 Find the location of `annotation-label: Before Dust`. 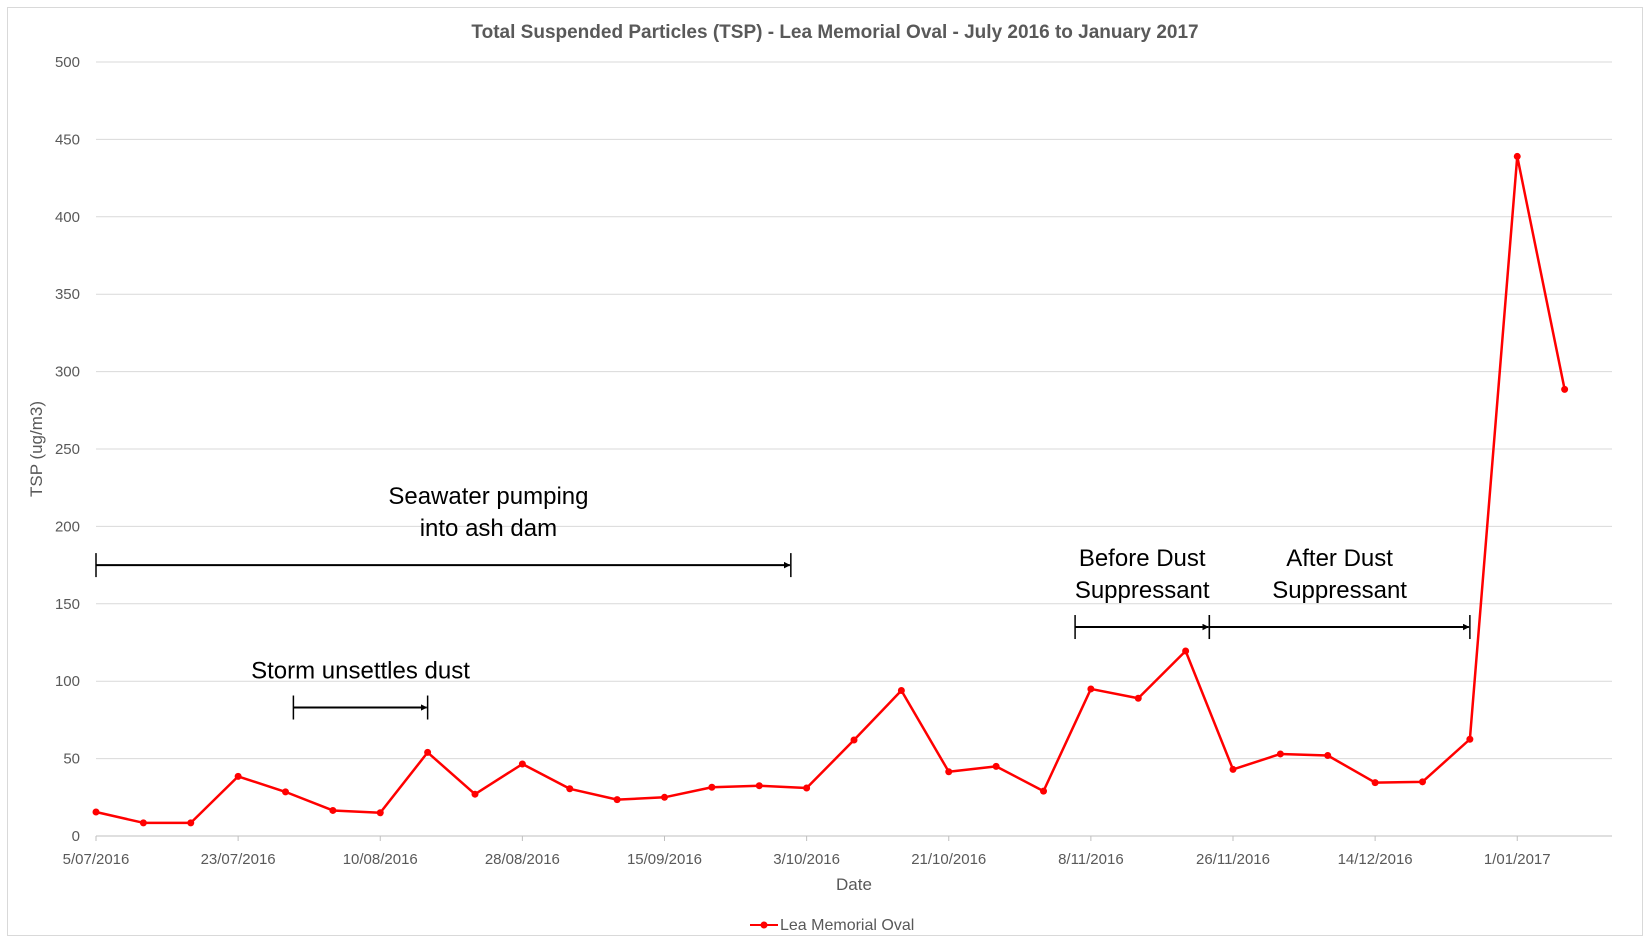

annotation-label: Before Dust is located at coordinates (1142, 558).